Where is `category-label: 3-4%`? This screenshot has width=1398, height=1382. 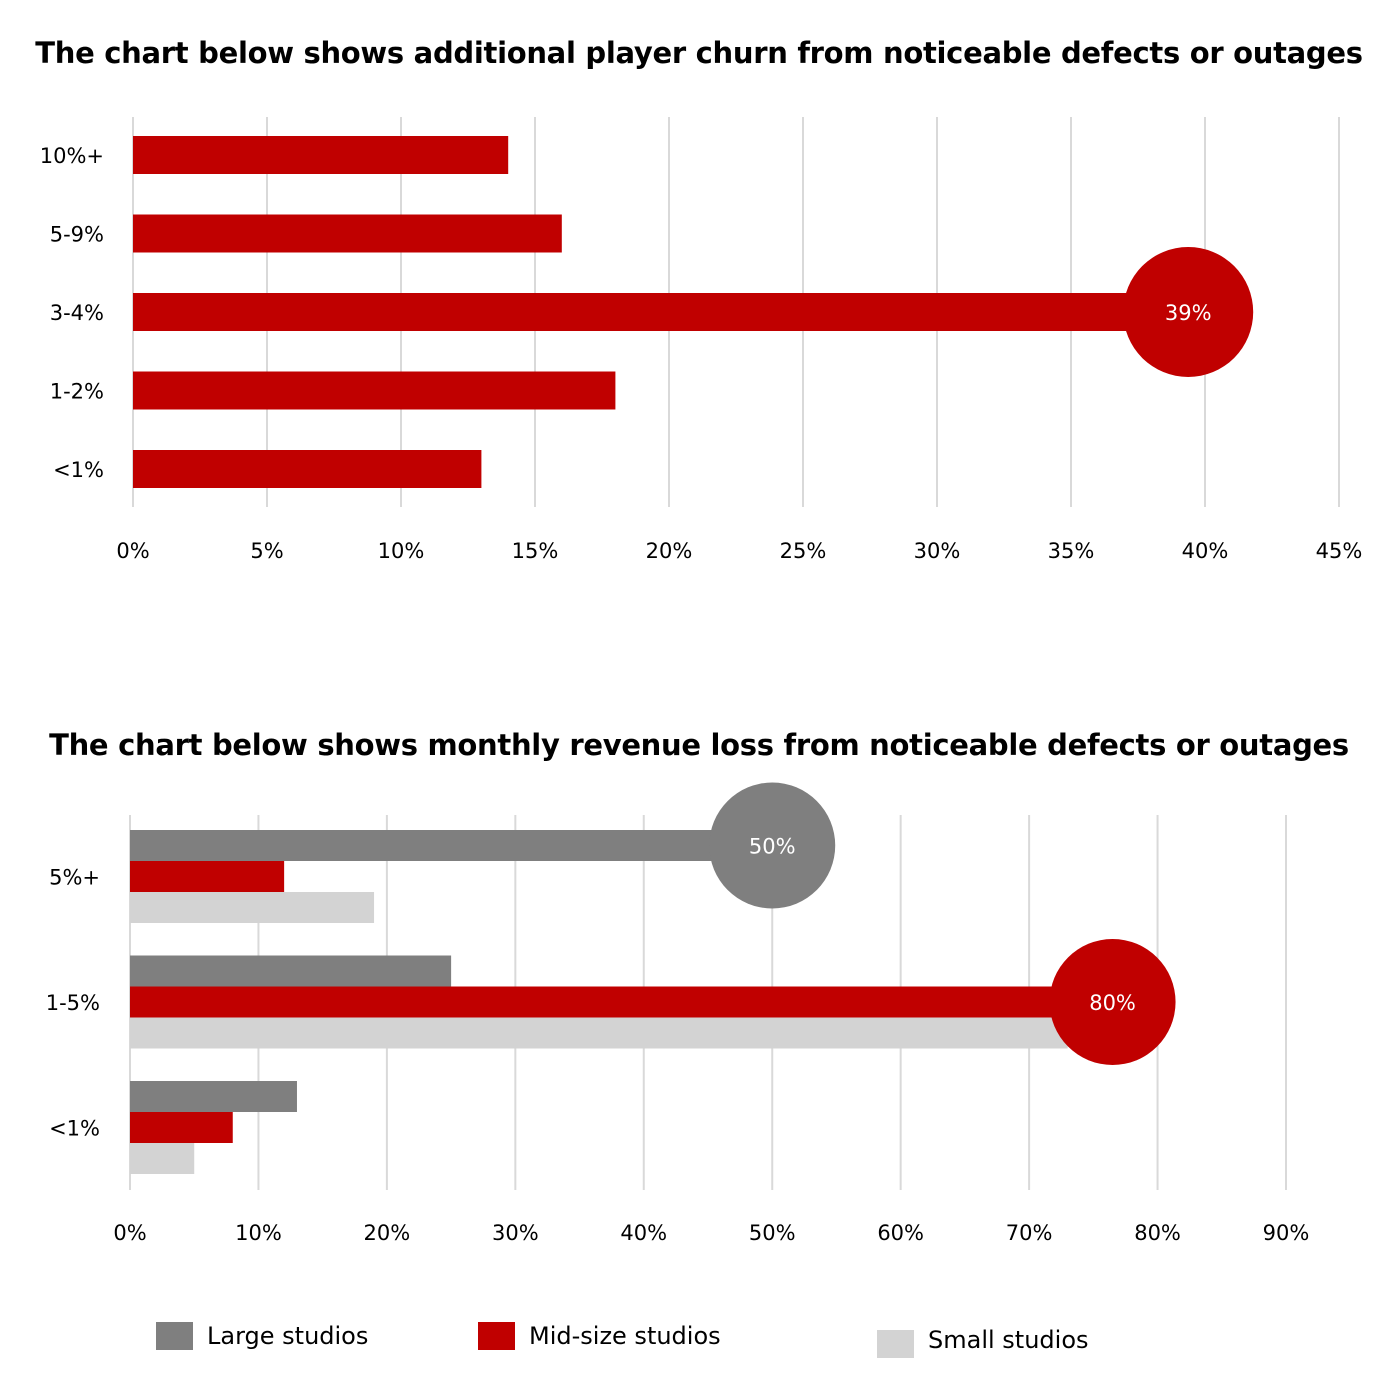 category-label: 3-4% is located at coordinates (77, 313).